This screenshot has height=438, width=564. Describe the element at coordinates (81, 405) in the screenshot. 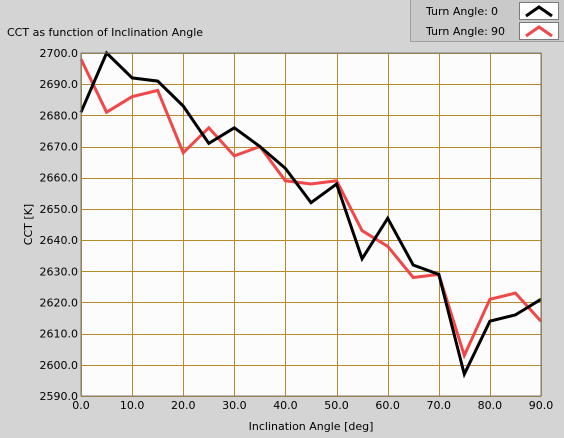

I see `x-tick-label: 0.0` at that location.